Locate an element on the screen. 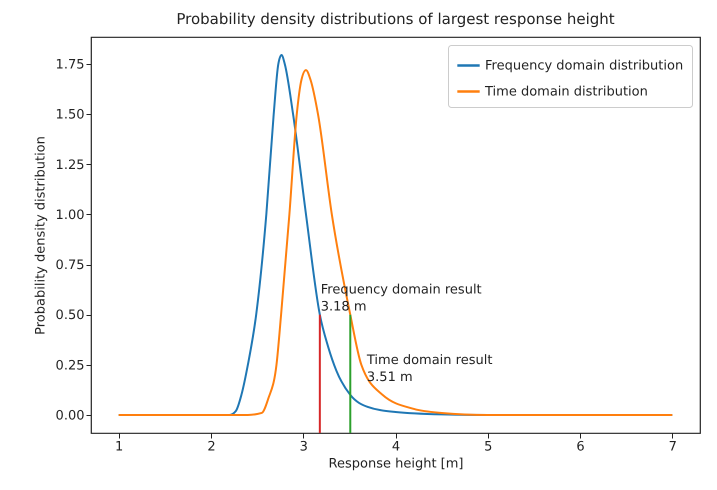 The width and height of the screenshot is (717, 490). x-tick-label: 2 is located at coordinates (211, 447).